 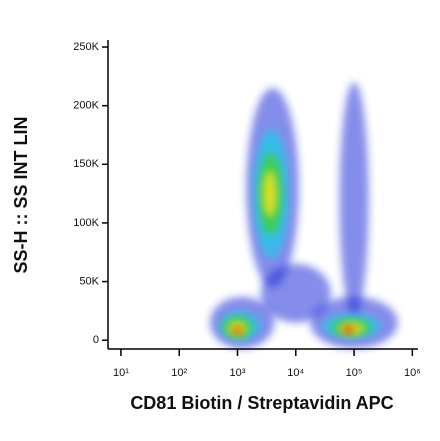 What do you see at coordinates (86, 106) in the screenshot?
I see `y-tick-label: 200K` at bounding box center [86, 106].